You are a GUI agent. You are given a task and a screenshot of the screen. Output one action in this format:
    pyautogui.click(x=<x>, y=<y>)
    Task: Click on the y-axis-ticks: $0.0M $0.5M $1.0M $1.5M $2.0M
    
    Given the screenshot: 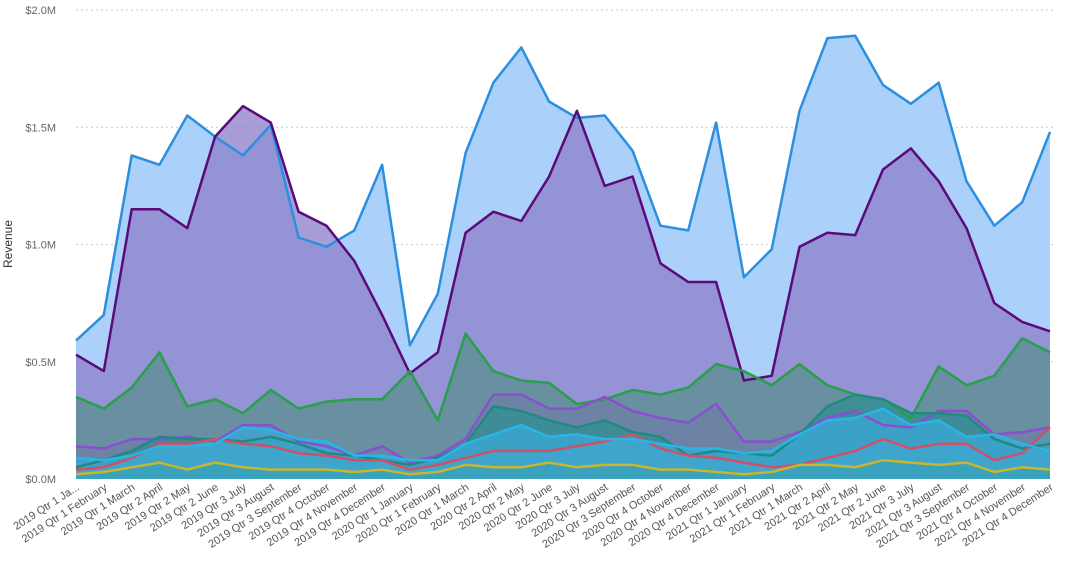 What is the action you would take?
    pyautogui.click(x=40, y=245)
    